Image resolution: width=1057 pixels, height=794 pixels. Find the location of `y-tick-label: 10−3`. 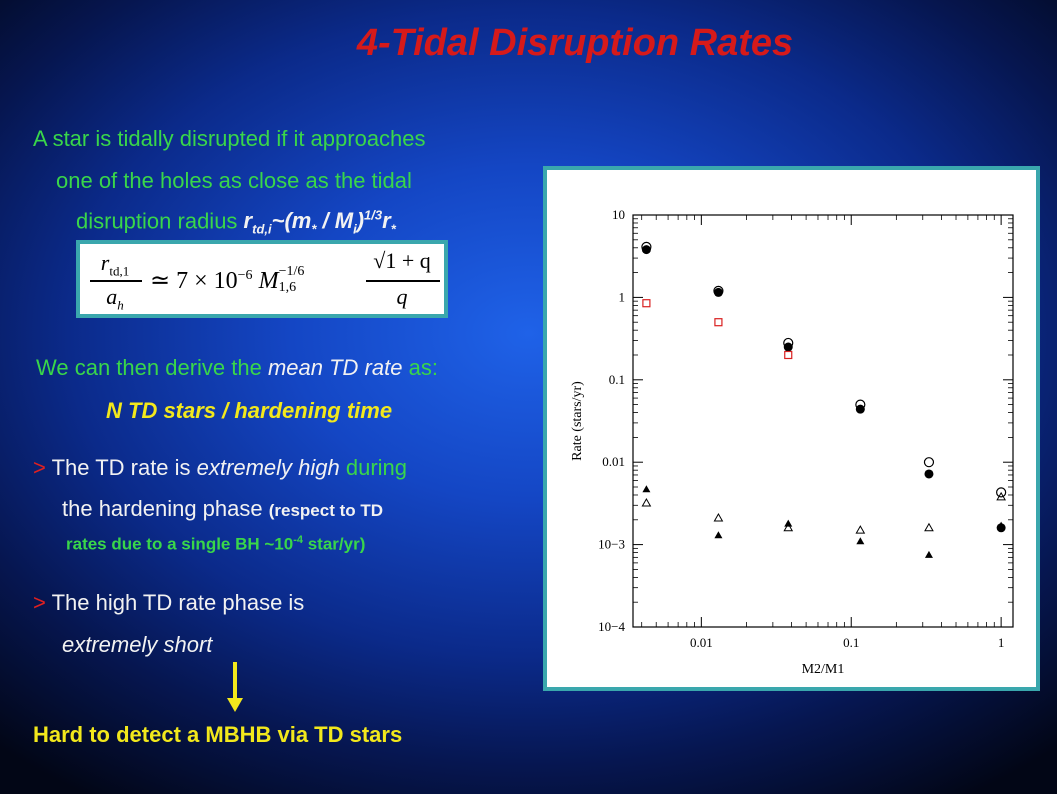

y-tick-label: 10−3 is located at coordinates (611, 544).